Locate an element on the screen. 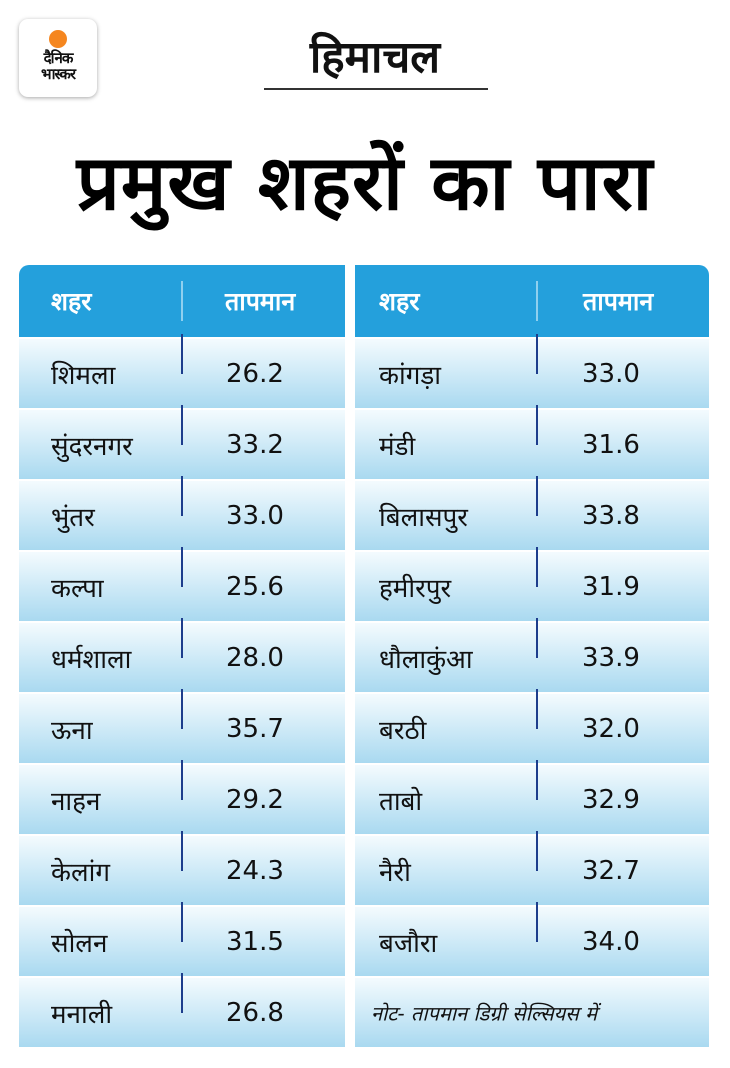 Image resolution: width=730 pixels, height=1068 pixels. table-row: बजौरा 34.0 is located at coordinates (532, 939).